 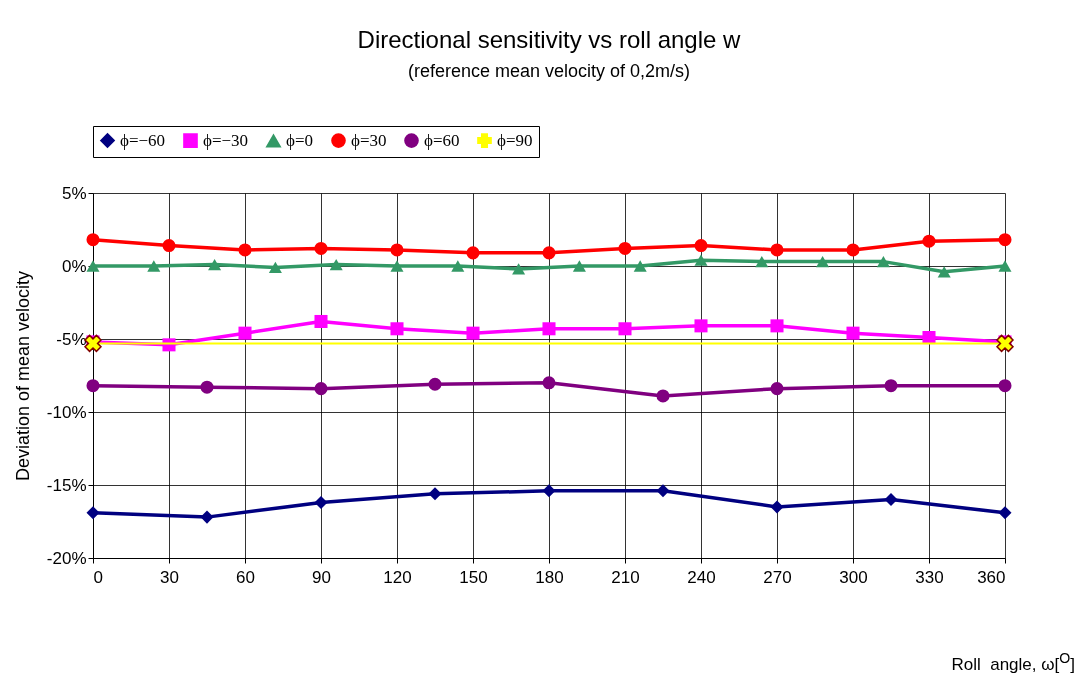 I want to click on x-tick-label: 90, so click(x=321, y=577).